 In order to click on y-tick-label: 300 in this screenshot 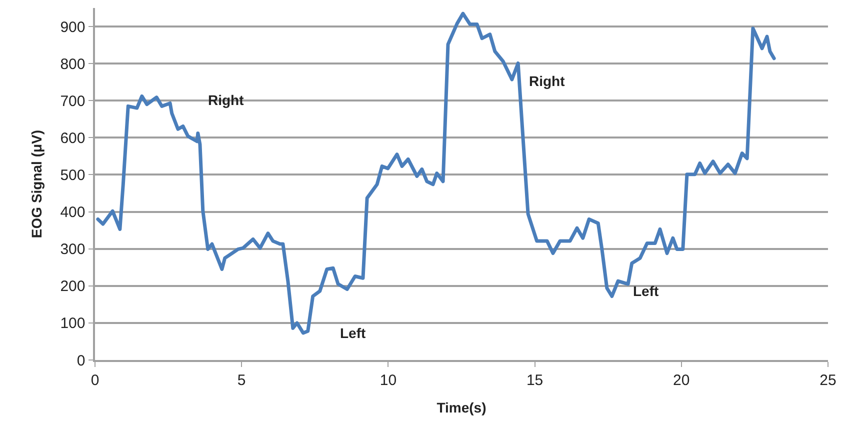, I will do `click(73, 249)`.